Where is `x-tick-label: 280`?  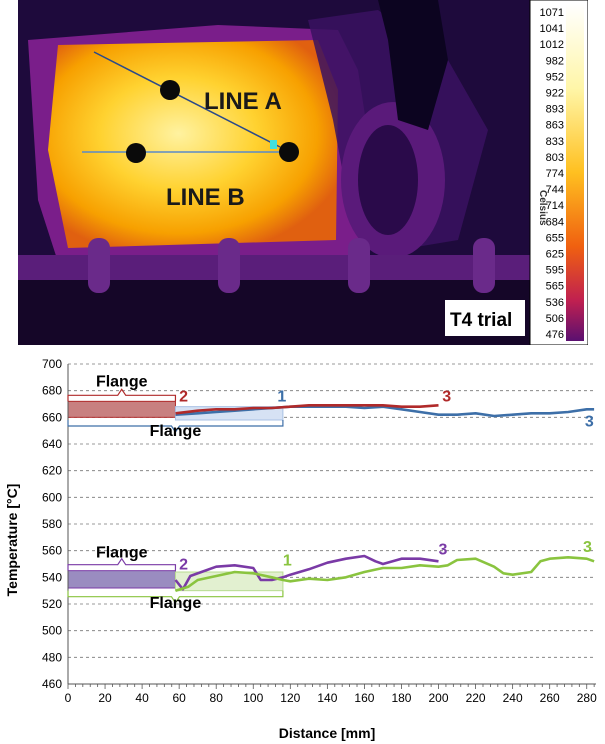
x-tick-label: 280 is located at coordinates (587, 698).